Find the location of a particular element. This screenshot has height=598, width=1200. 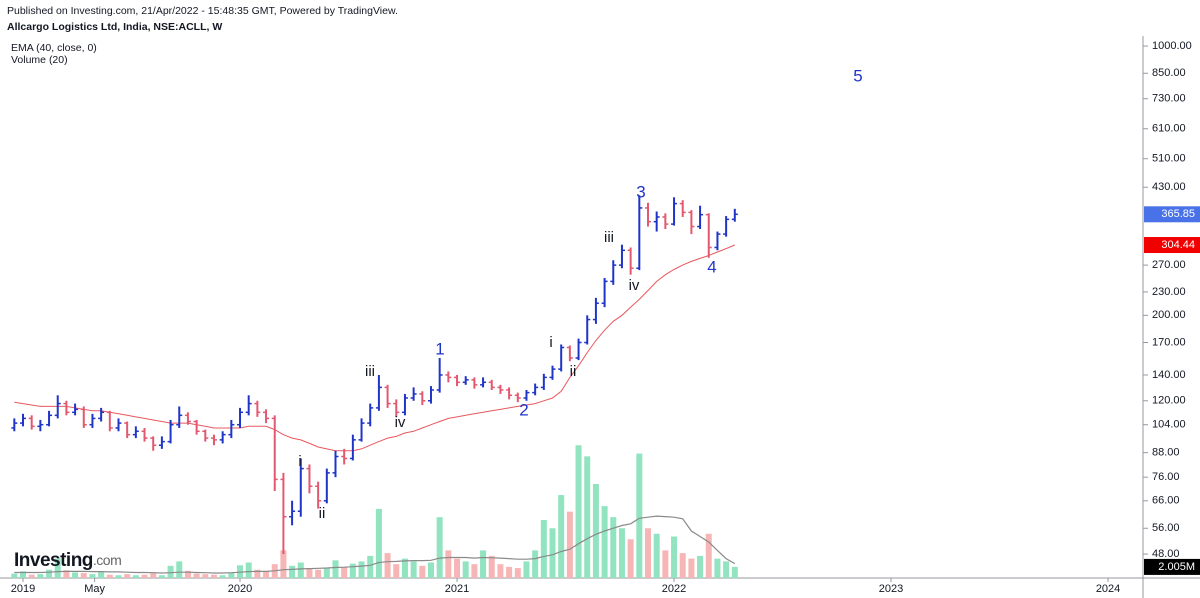

indicator-label: Volume (20) is located at coordinates (39, 60).